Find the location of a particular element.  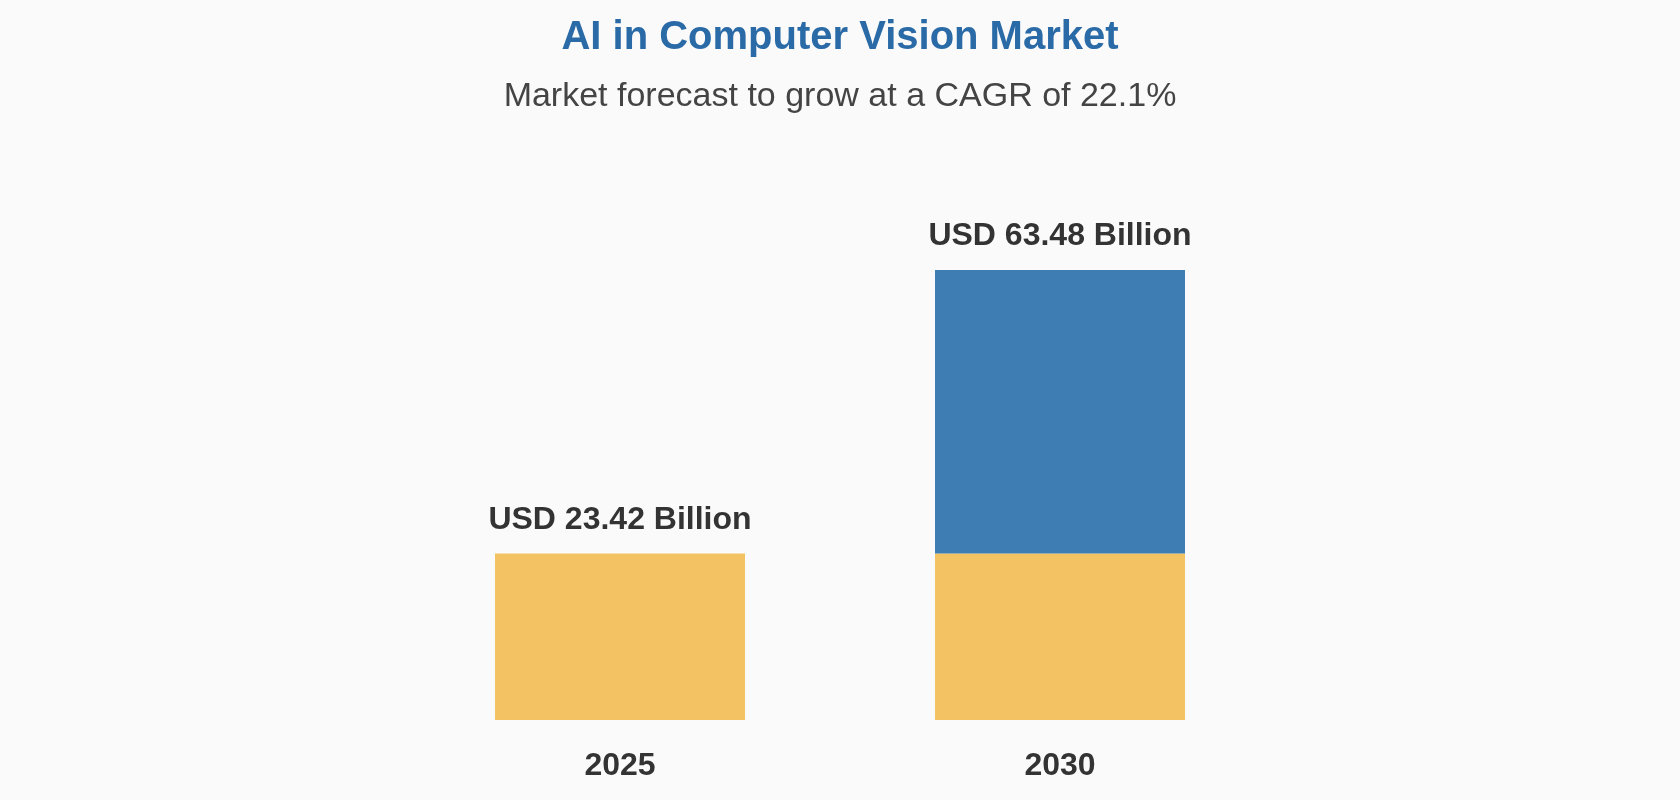

total-label: USD 63.48 Billion is located at coordinates (1060, 234).